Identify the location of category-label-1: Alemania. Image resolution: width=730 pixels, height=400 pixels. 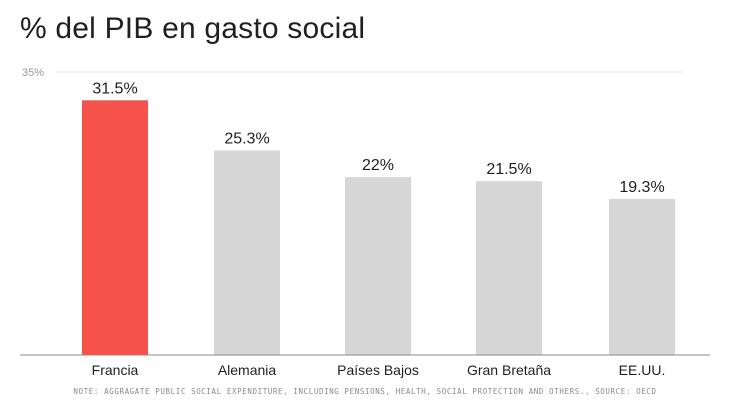
(247, 370).